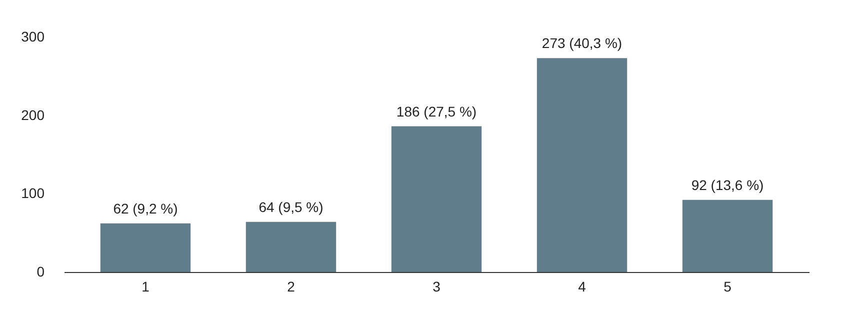 This screenshot has height=324, width=854. I want to click on data-label: 186 (27,5 %), so click(436, 111).